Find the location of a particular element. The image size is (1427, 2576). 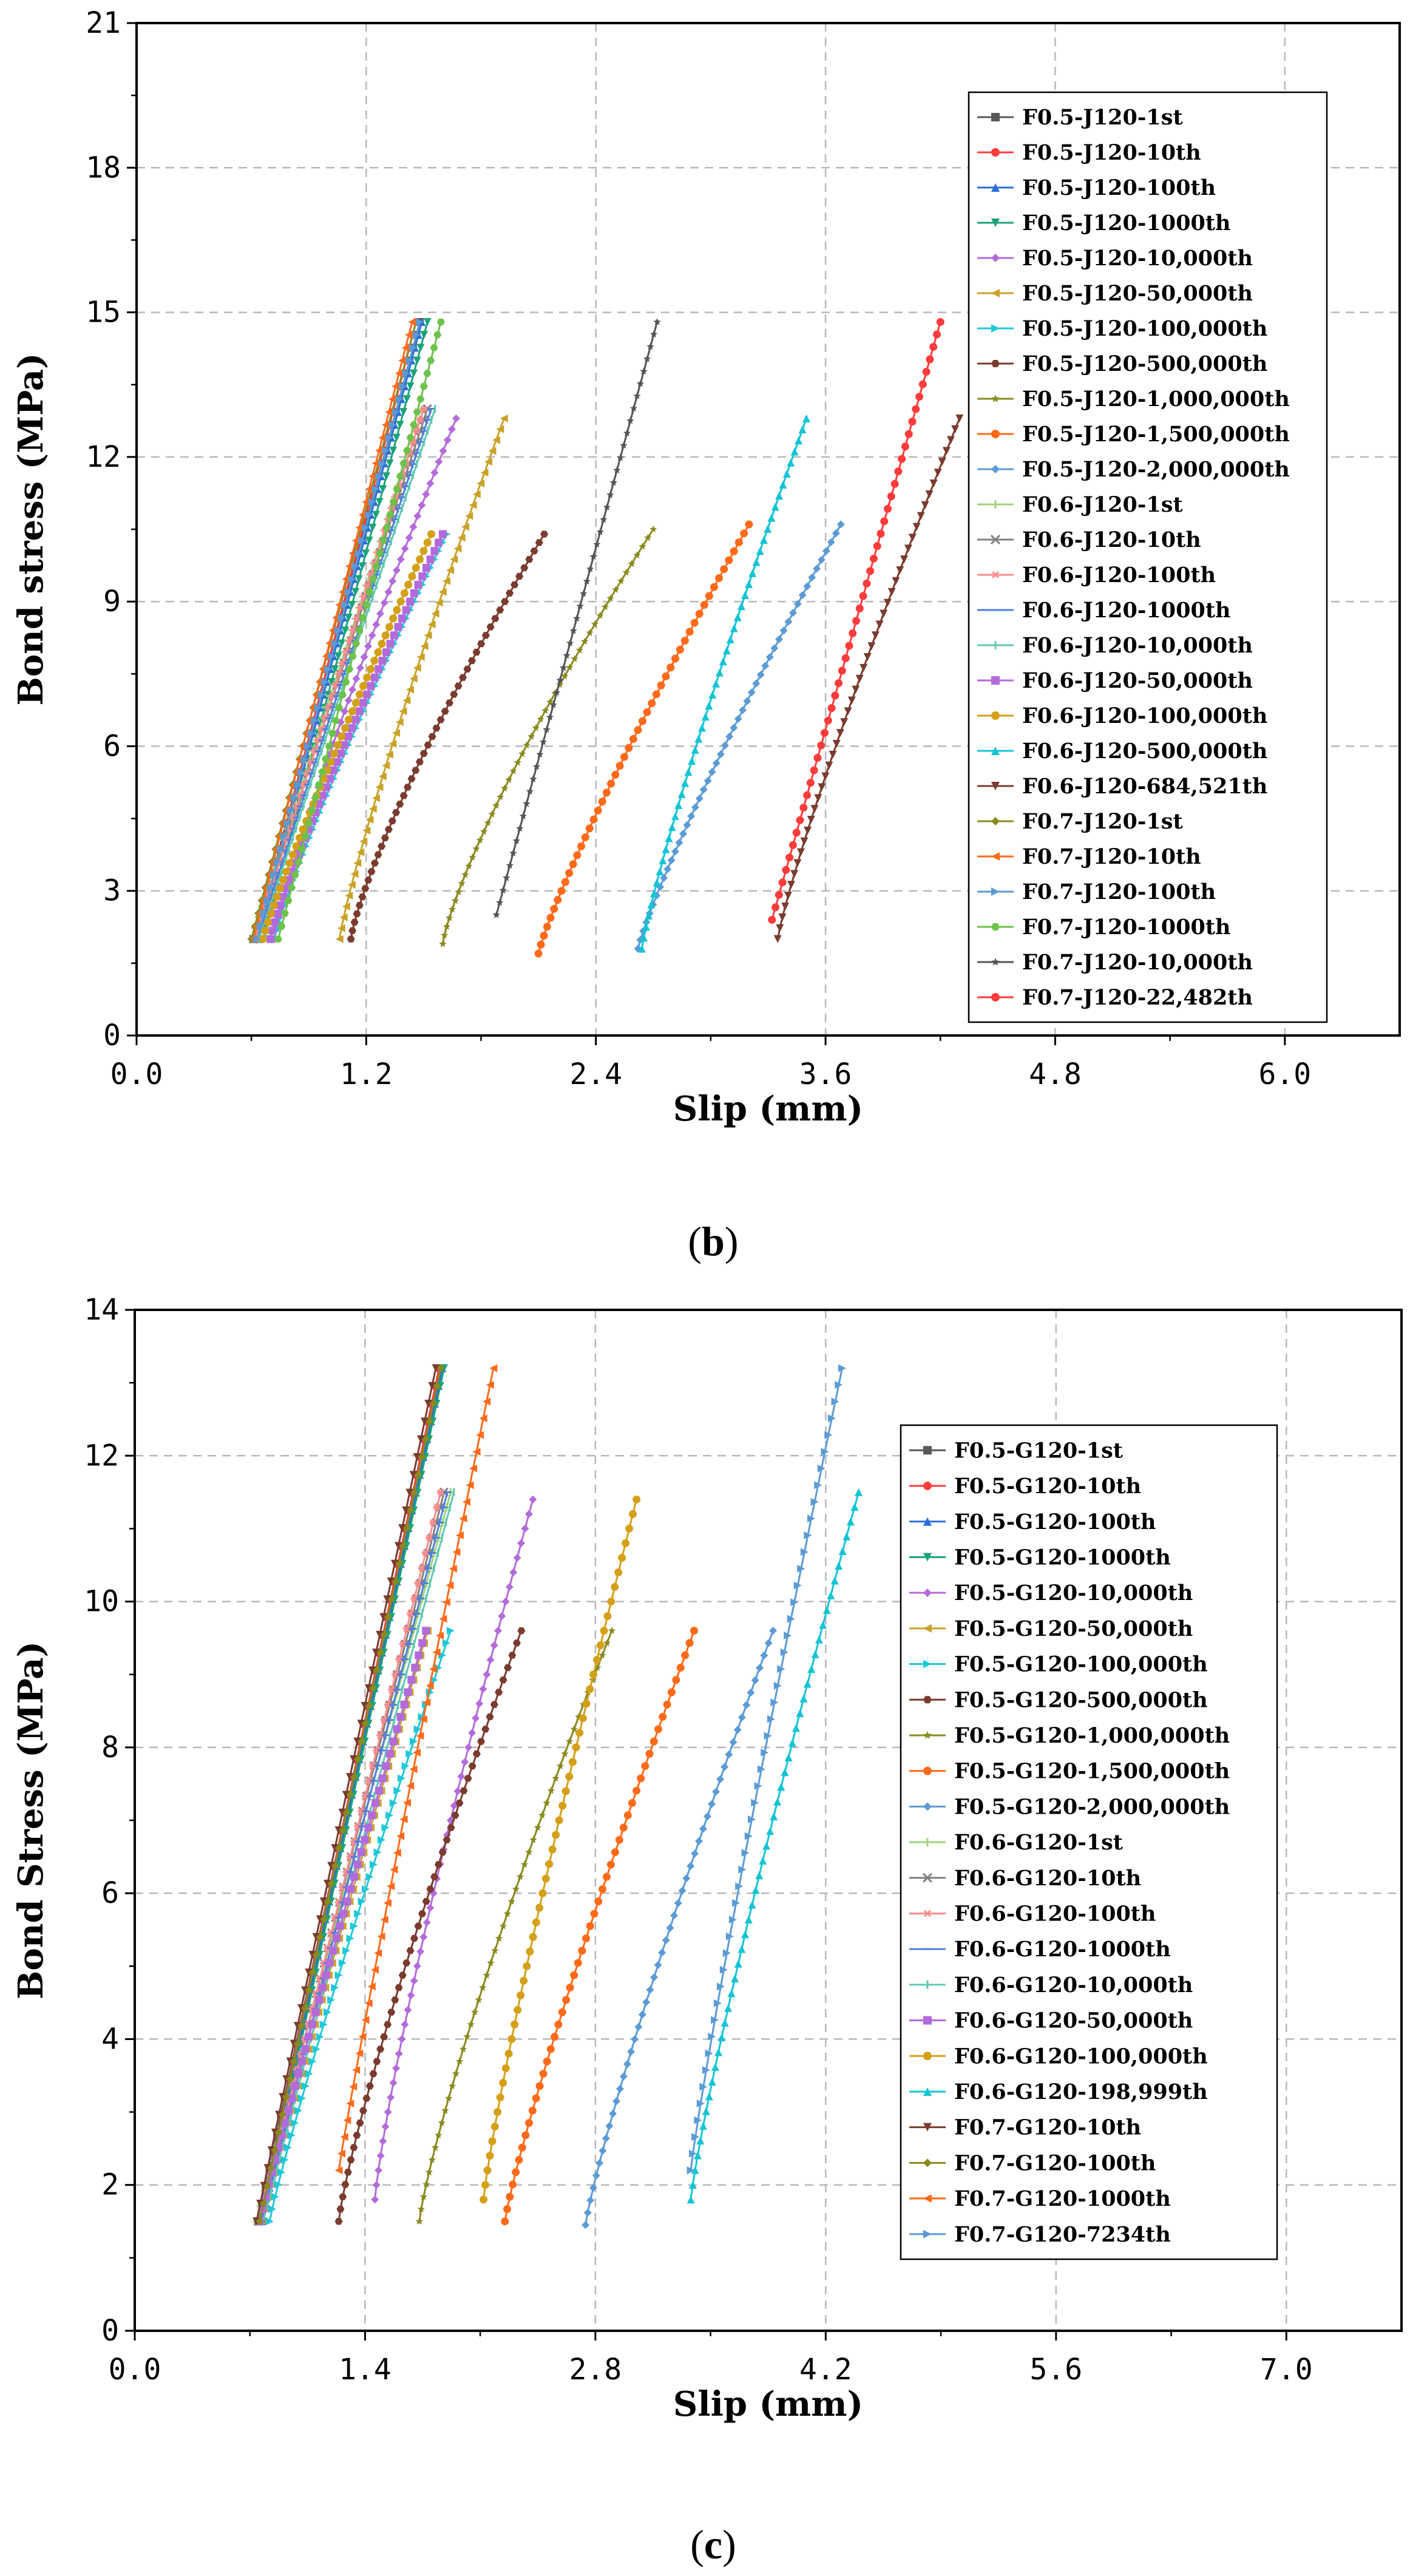

legend-item: F0.5-G120-10,000th is located at coordinates (1051, 1593).